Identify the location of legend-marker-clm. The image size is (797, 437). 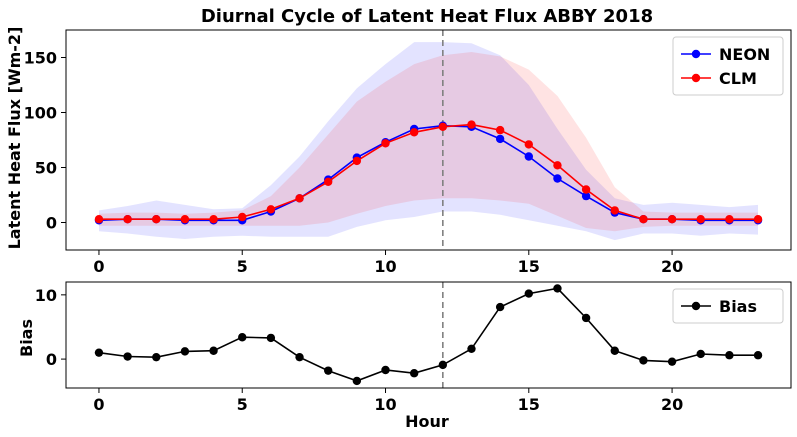
(696, 78).